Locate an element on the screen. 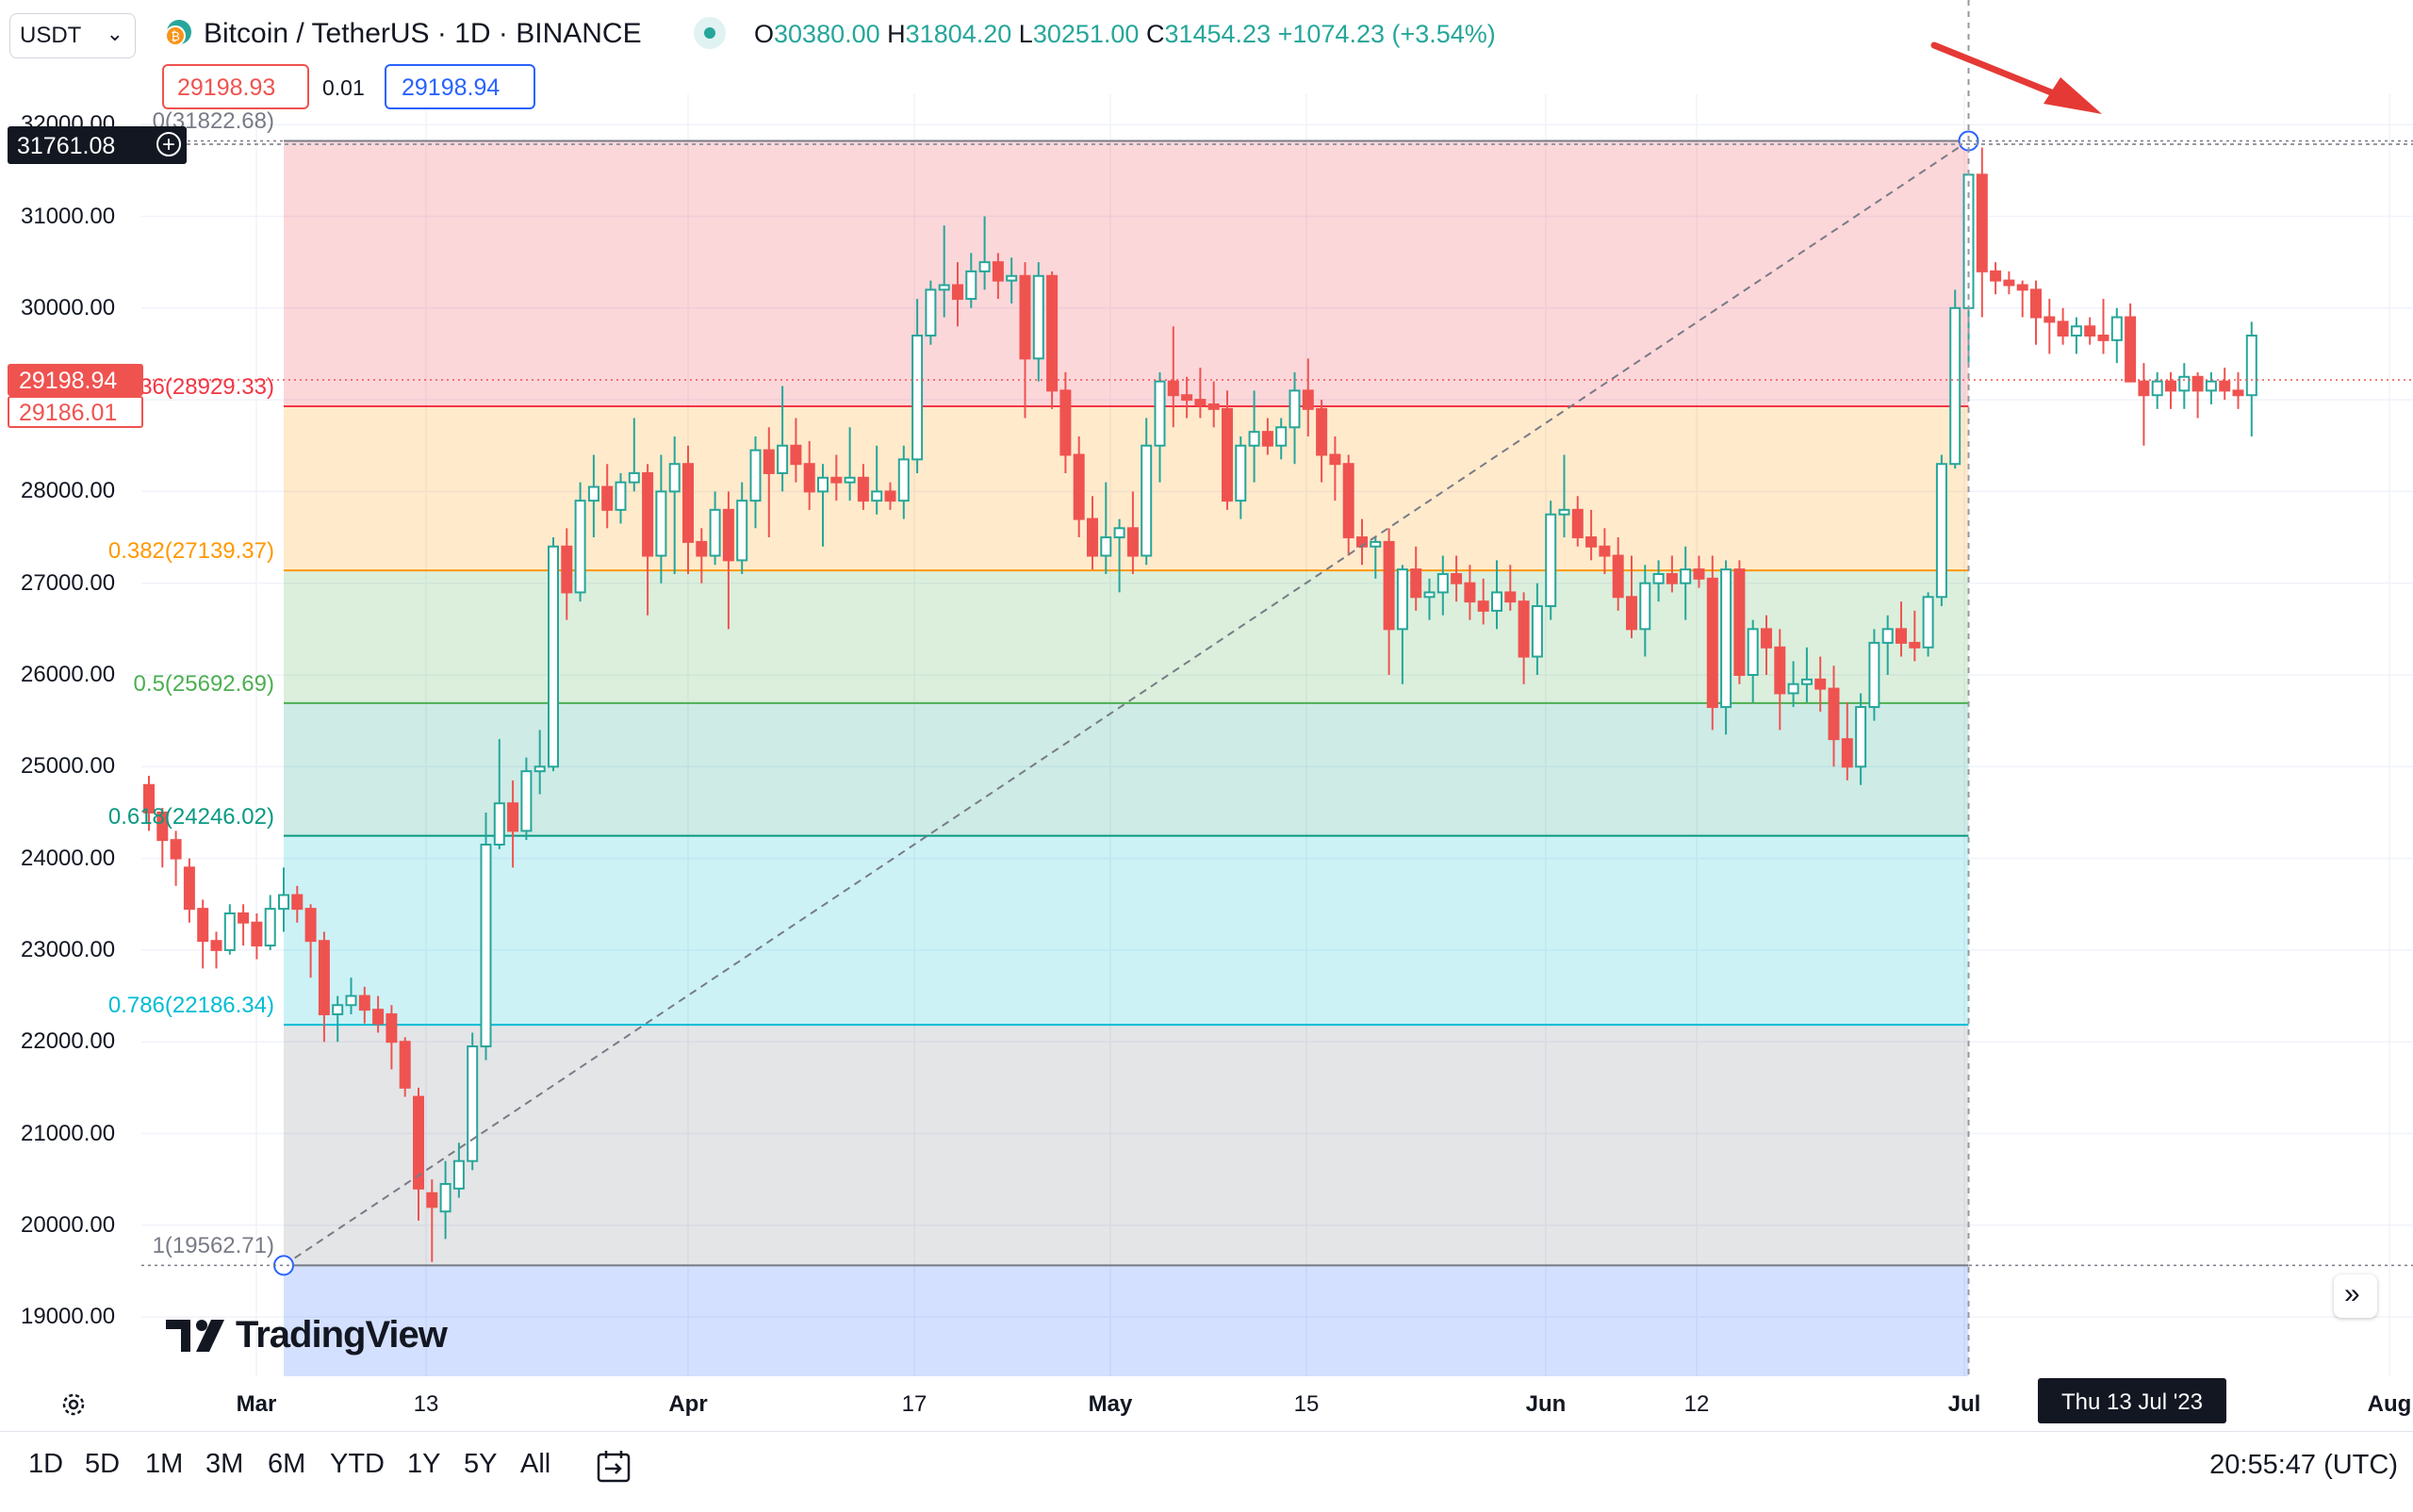  timeframe-5y-button: 5Y is located at coordinates (481, 1464).